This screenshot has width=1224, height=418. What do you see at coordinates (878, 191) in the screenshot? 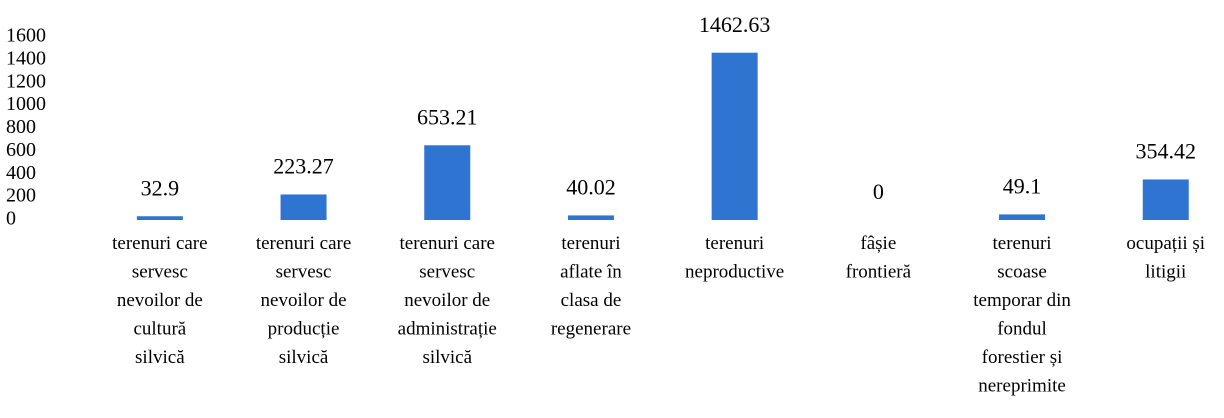
I see `data-label: 0` at bounding box center [878, 191].